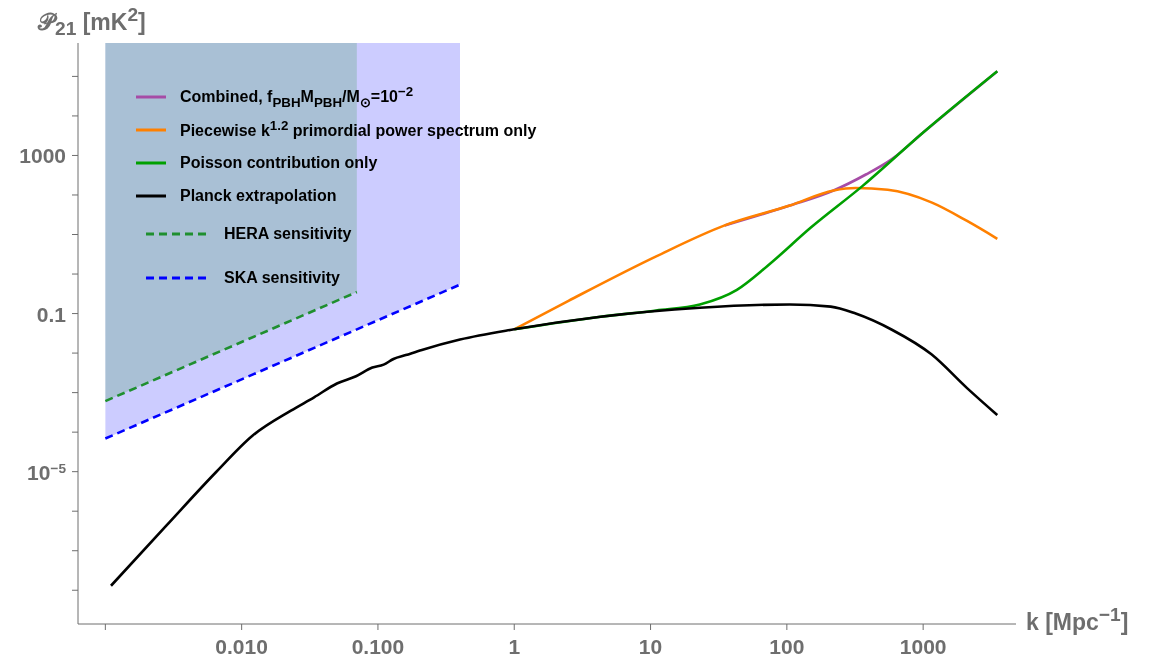 The width and height of the screenshot is (1172, 664). Describe the element at coordinates (42, 156) in the screenshot. I see `y-tick-label: 1000` at that location.